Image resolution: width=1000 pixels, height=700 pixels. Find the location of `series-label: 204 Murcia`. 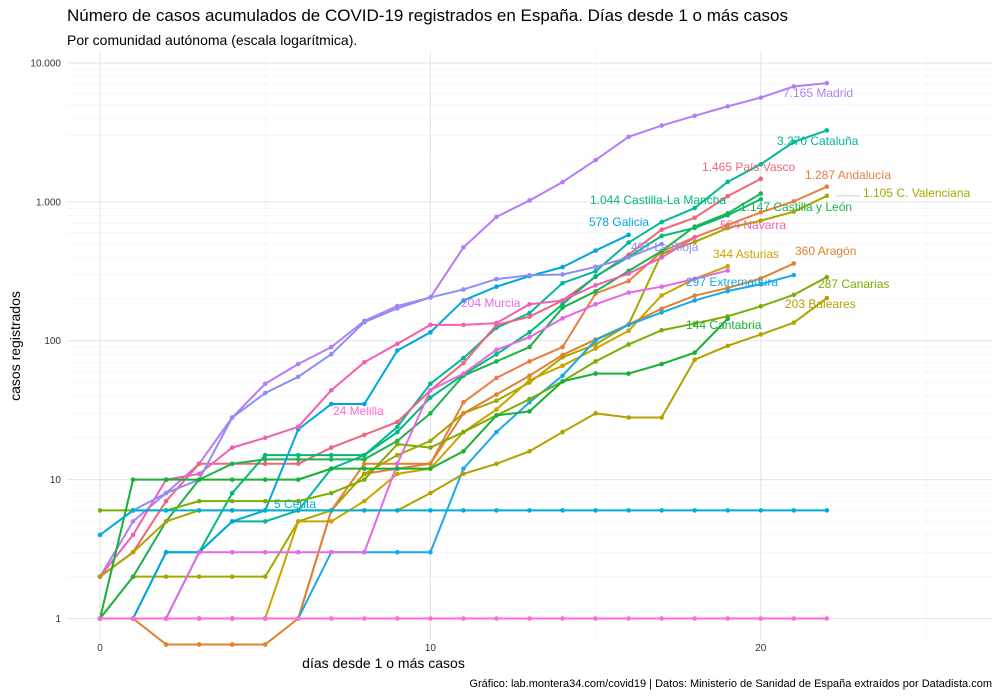

series-label: 204 Murcia is located at coordinates (491, 303).